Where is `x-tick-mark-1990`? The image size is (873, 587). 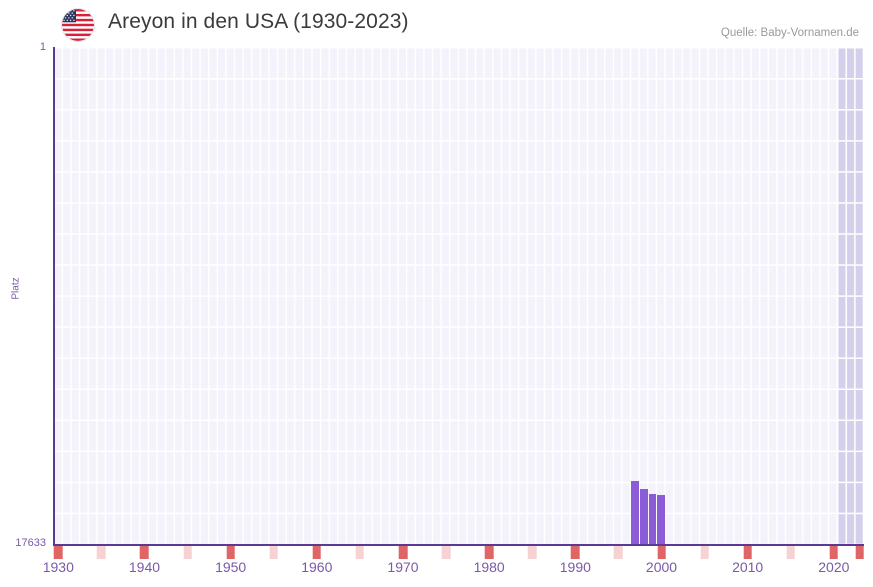
x-tick-mark-1990 is located at coordinates (575, 552).